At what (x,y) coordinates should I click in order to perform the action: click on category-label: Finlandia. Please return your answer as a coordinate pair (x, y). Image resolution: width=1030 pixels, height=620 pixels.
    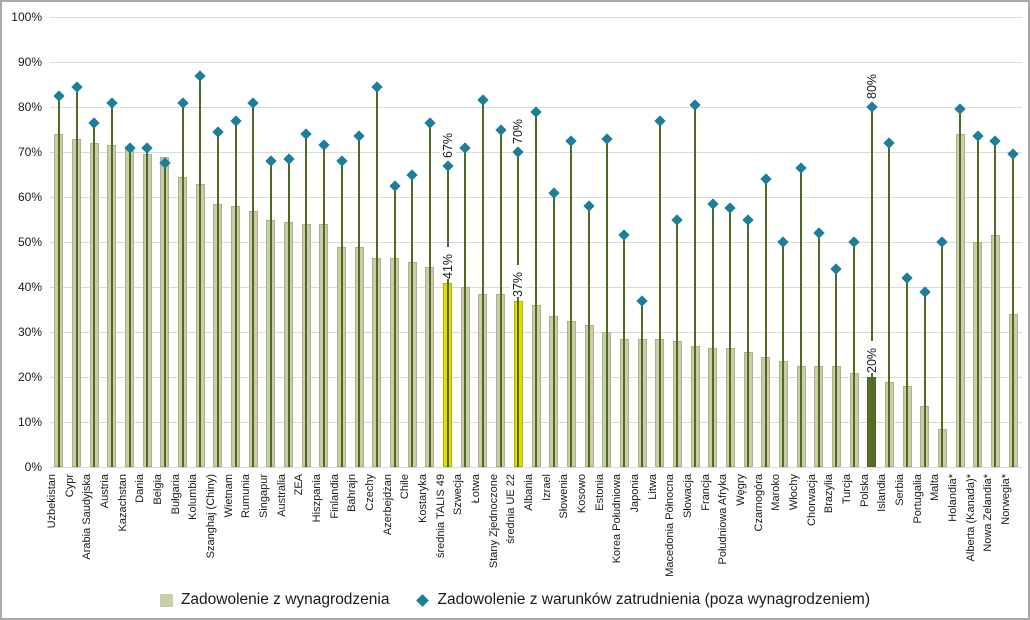
    Looking at the image, I should click on (334, 496).